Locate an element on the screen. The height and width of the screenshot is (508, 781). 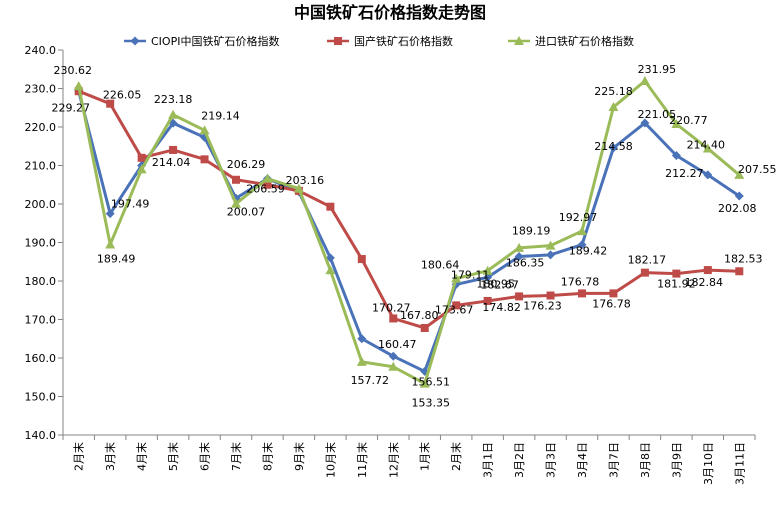
y-tick-label: 180.0 is located at coordinates (41, 281).